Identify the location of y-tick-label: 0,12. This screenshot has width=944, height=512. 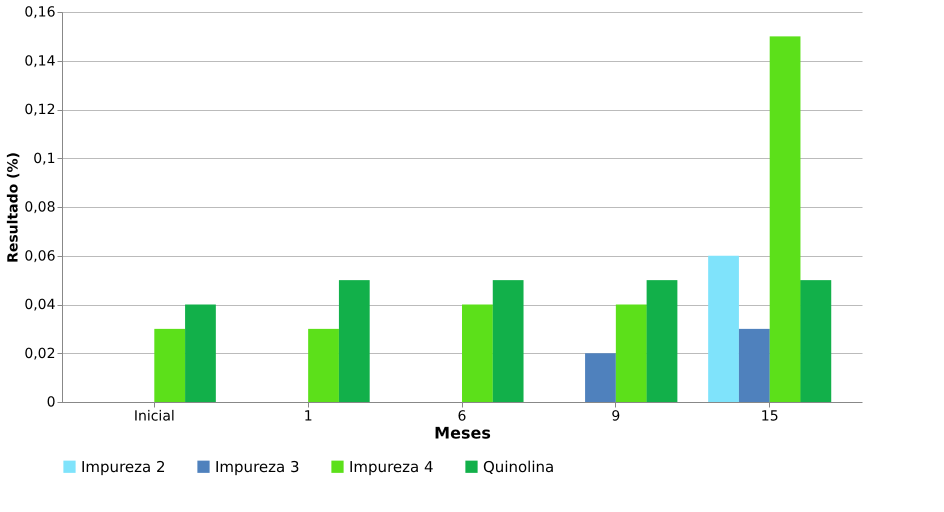
(40, 110).